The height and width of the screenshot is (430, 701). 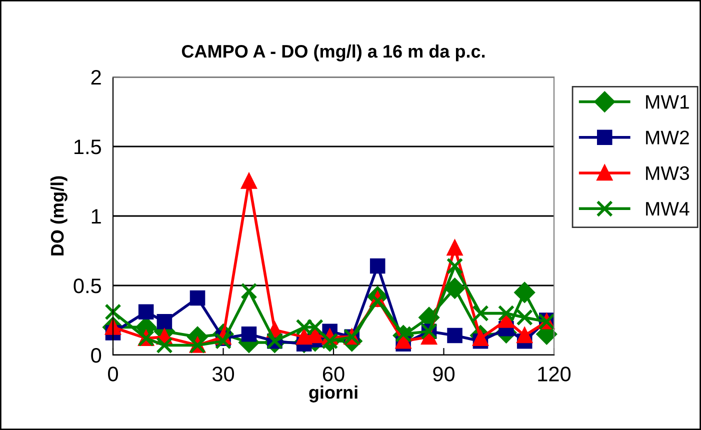 I want to click on y-tick-label: 1.5, so click(x=88, y=147).